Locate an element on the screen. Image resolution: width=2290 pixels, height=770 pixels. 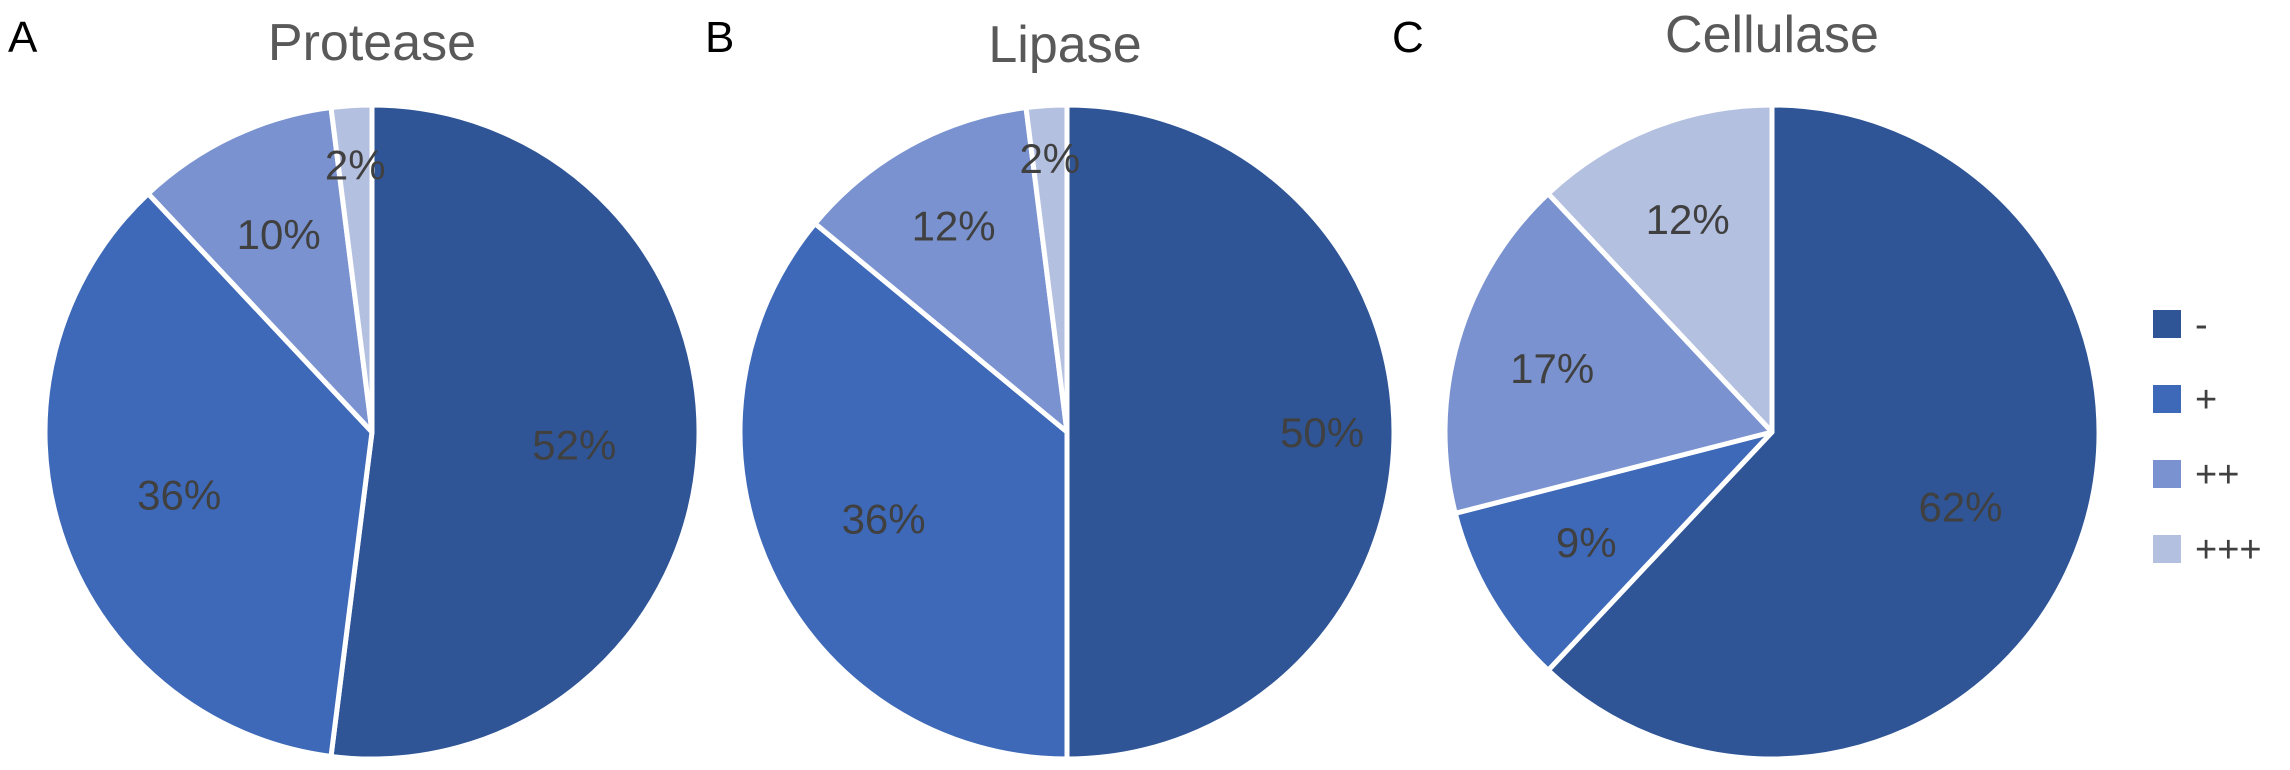
legend-item: +++ is located at coordinates (2207, 550).